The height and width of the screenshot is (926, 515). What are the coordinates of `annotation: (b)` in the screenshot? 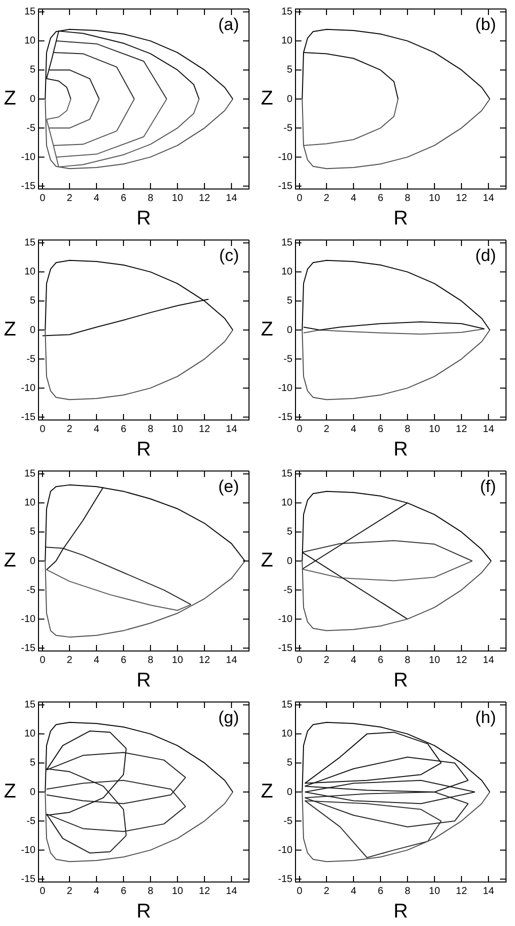 It's located at (485, 24).